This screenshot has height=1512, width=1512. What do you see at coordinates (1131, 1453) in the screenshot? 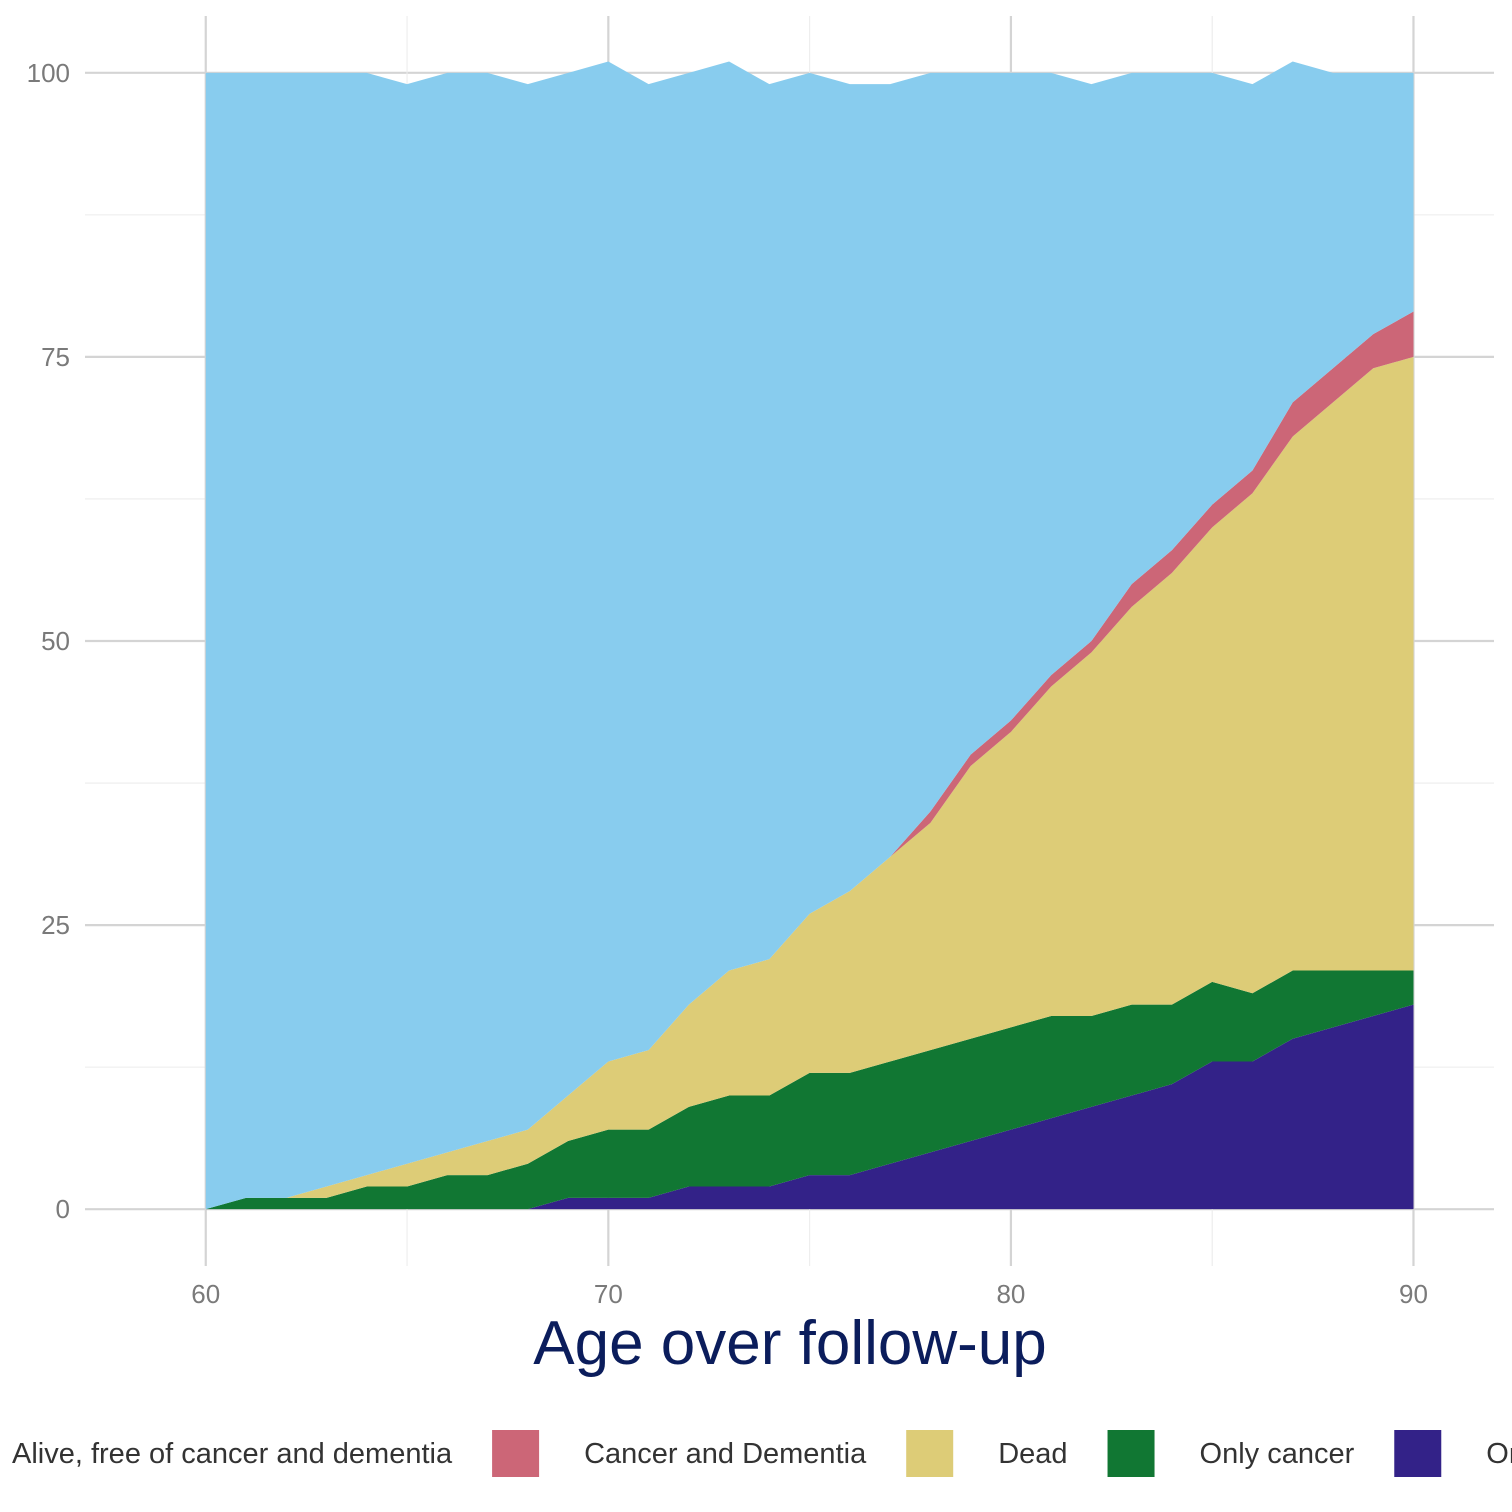
I see `legend-key-only-cancer` at bounding box center [1131, 1453].